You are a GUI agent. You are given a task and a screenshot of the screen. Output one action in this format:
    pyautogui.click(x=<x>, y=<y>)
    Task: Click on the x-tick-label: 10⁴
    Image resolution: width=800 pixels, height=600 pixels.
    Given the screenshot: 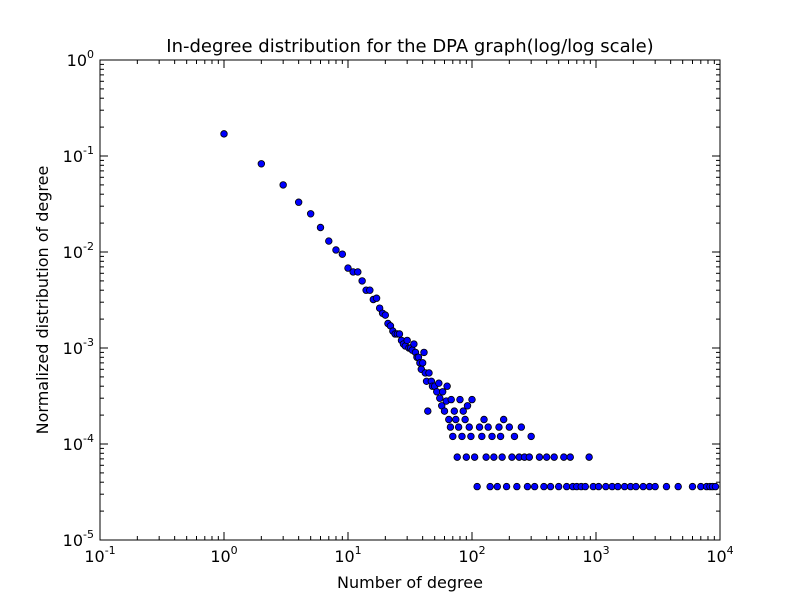 What is the action you would take?
    pyautogui.click(x=719, y=555)
    